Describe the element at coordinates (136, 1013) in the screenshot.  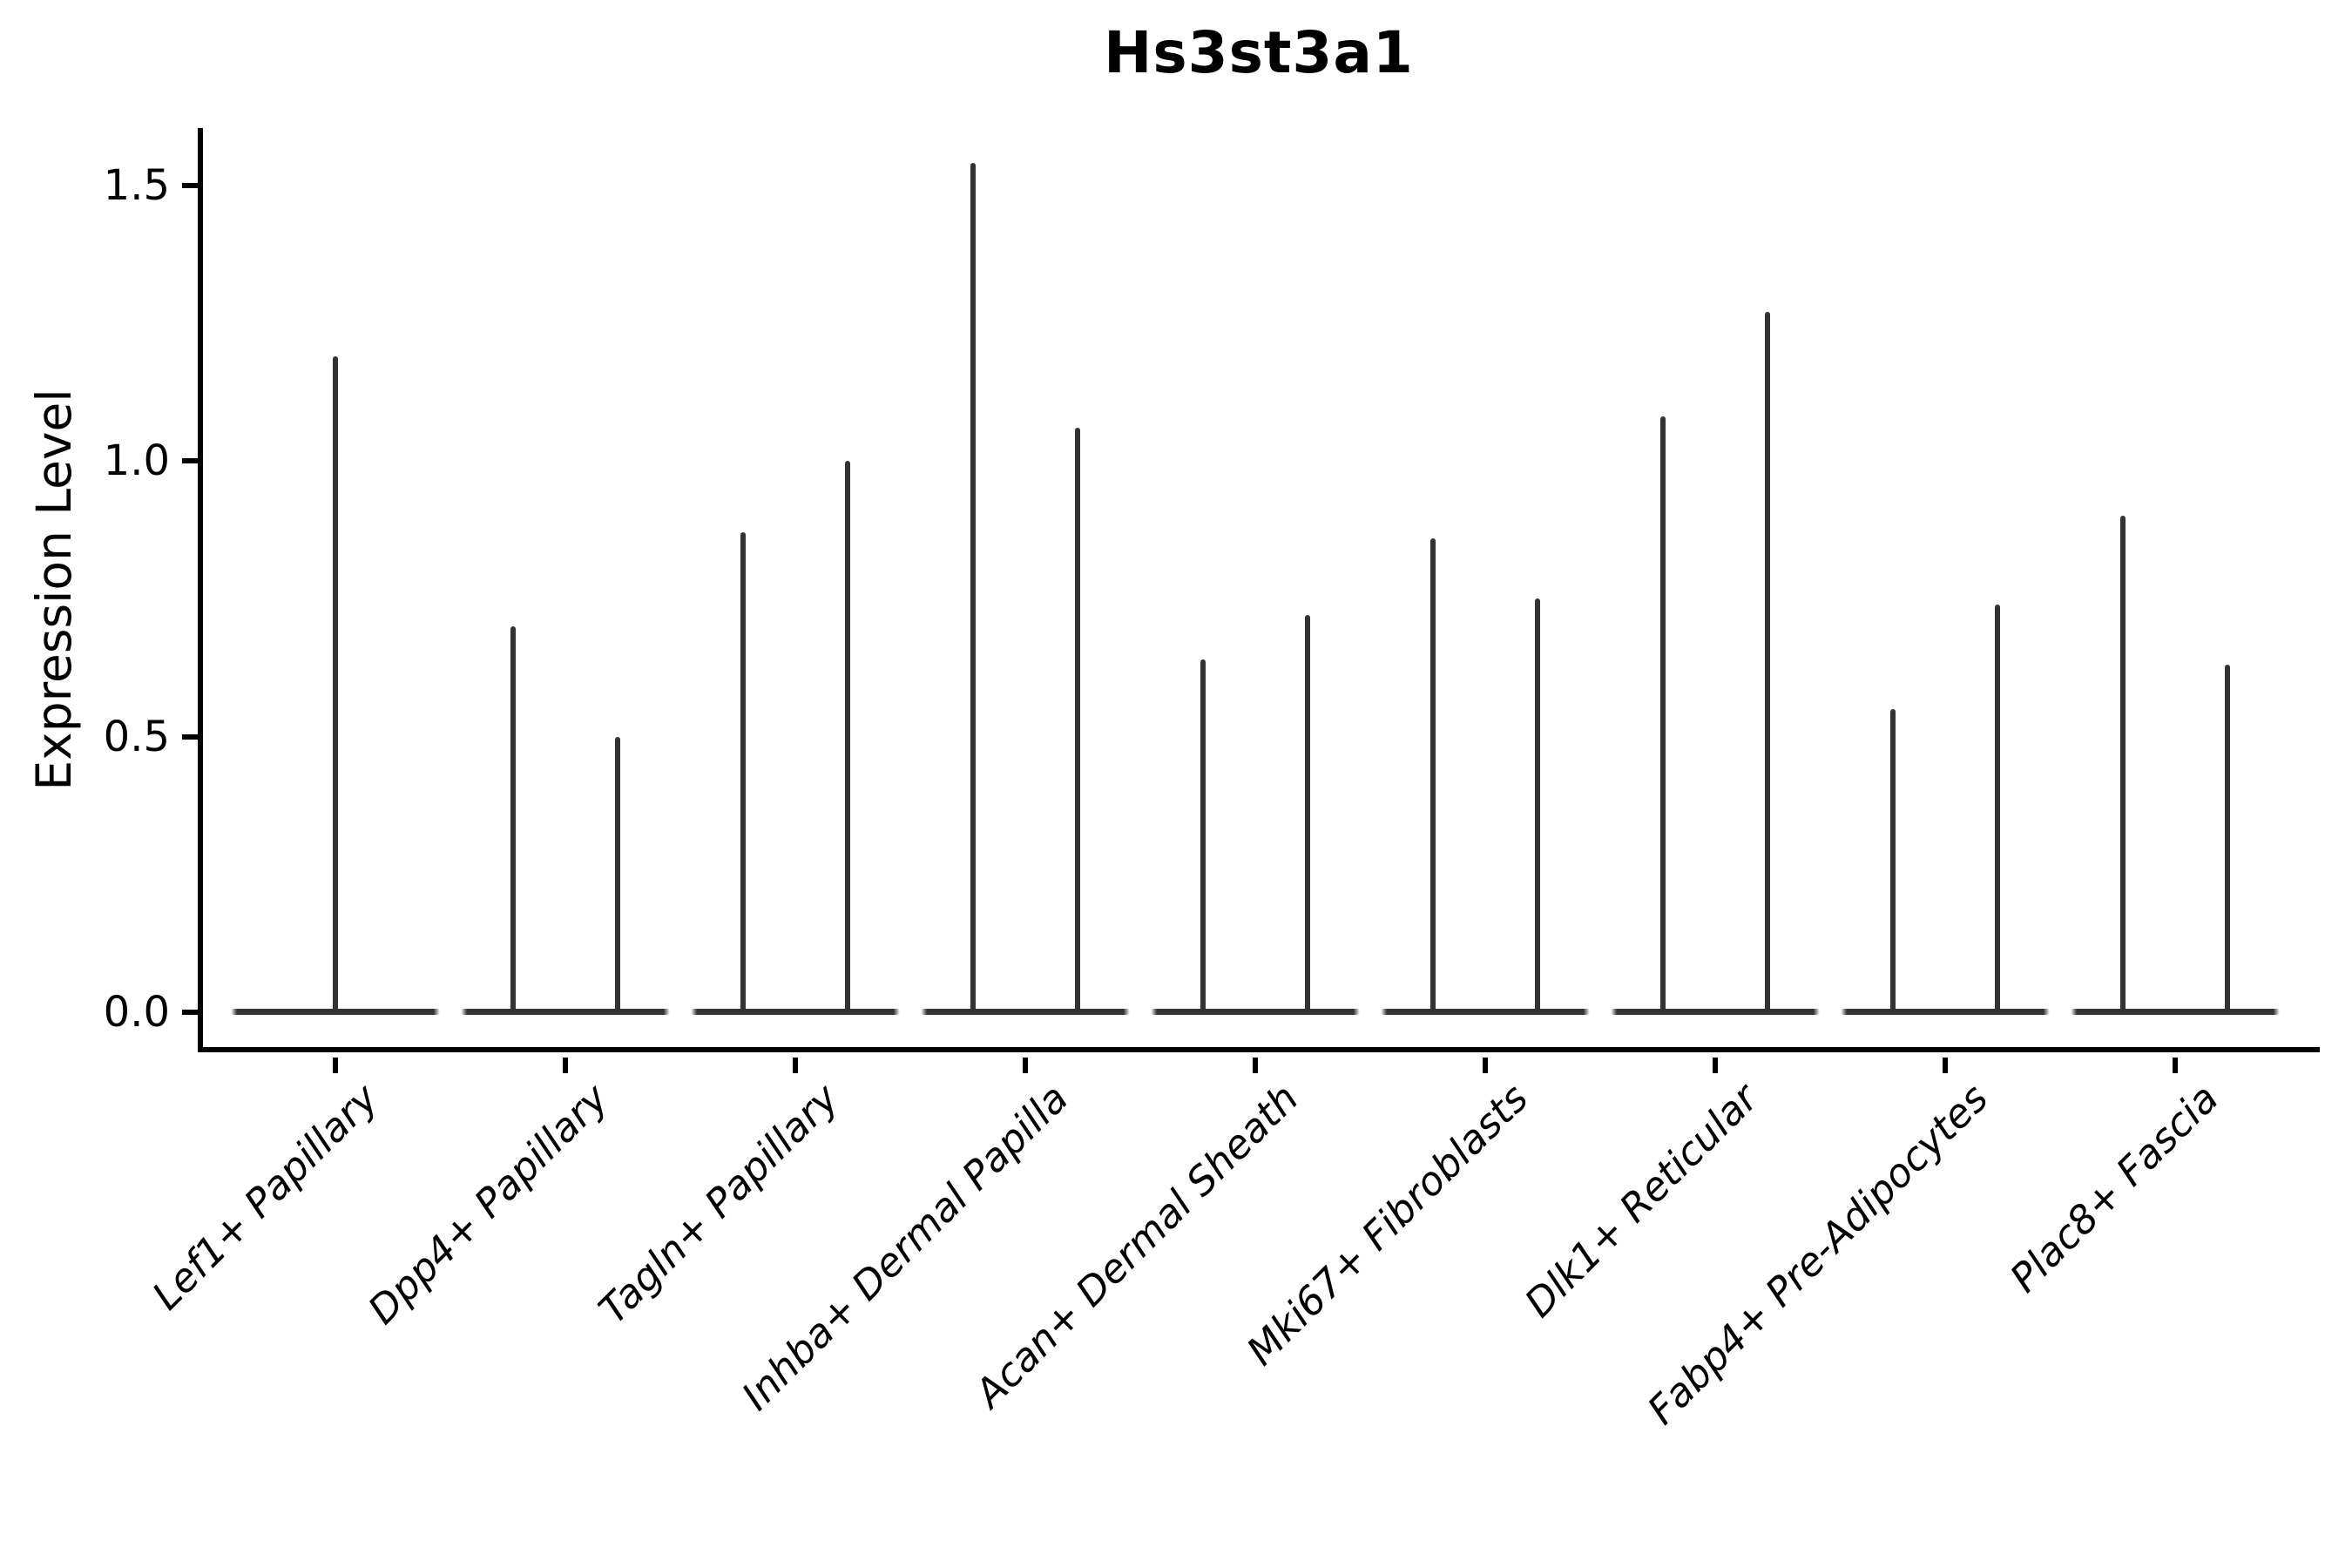
I see `y-tick-label: 0.0` at that location.